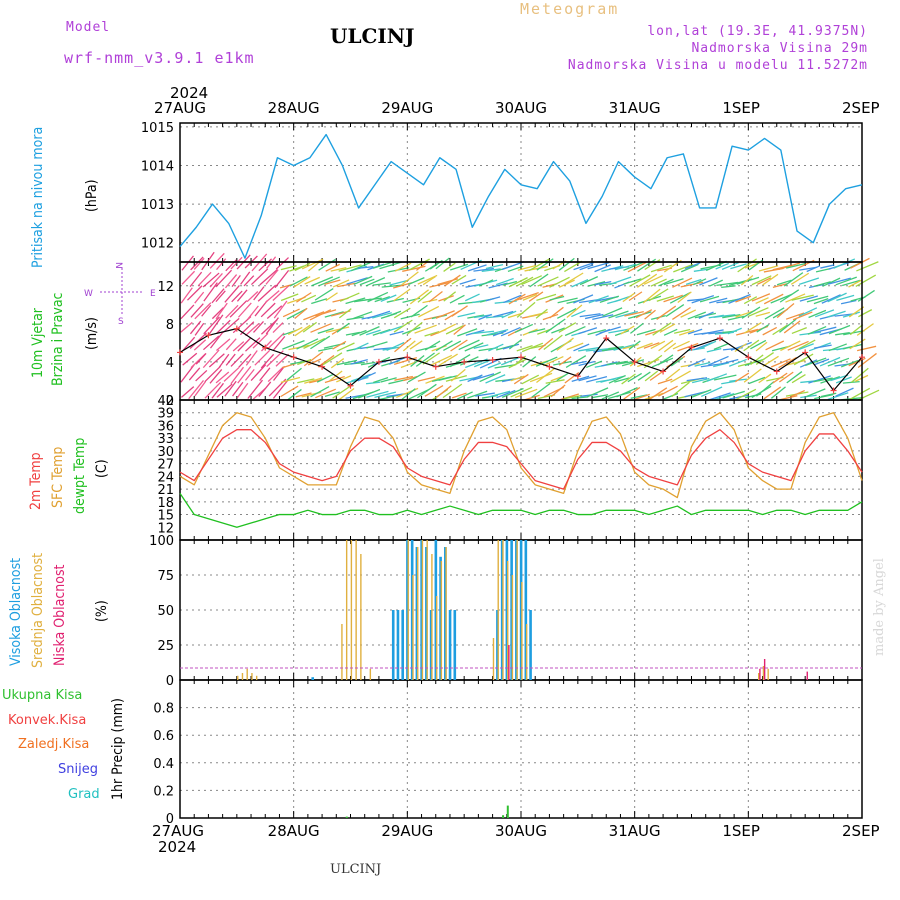  I want to click on temp-ytick: 42, so click(165, 401).